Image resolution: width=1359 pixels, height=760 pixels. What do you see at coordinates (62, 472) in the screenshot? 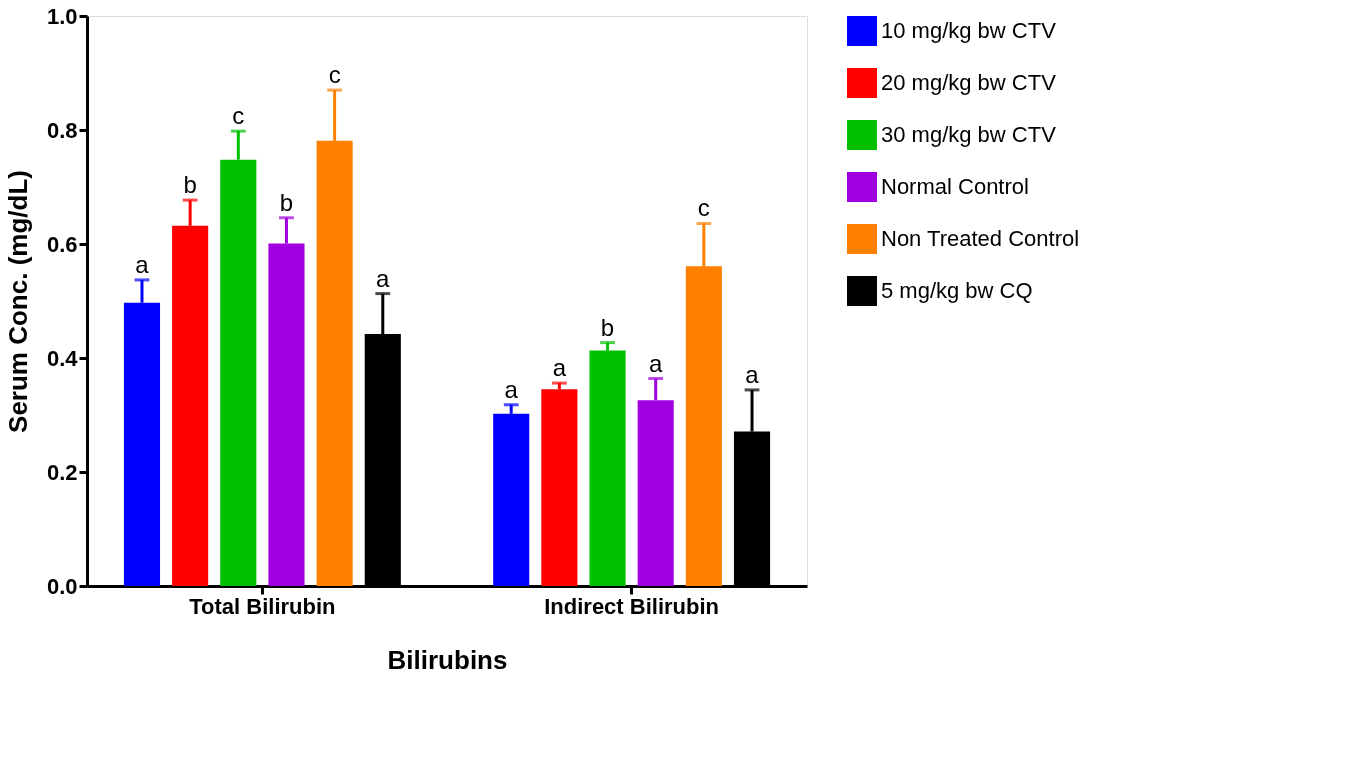
I see `y-tick-label: 0.2` at bounding box center [62, 472].